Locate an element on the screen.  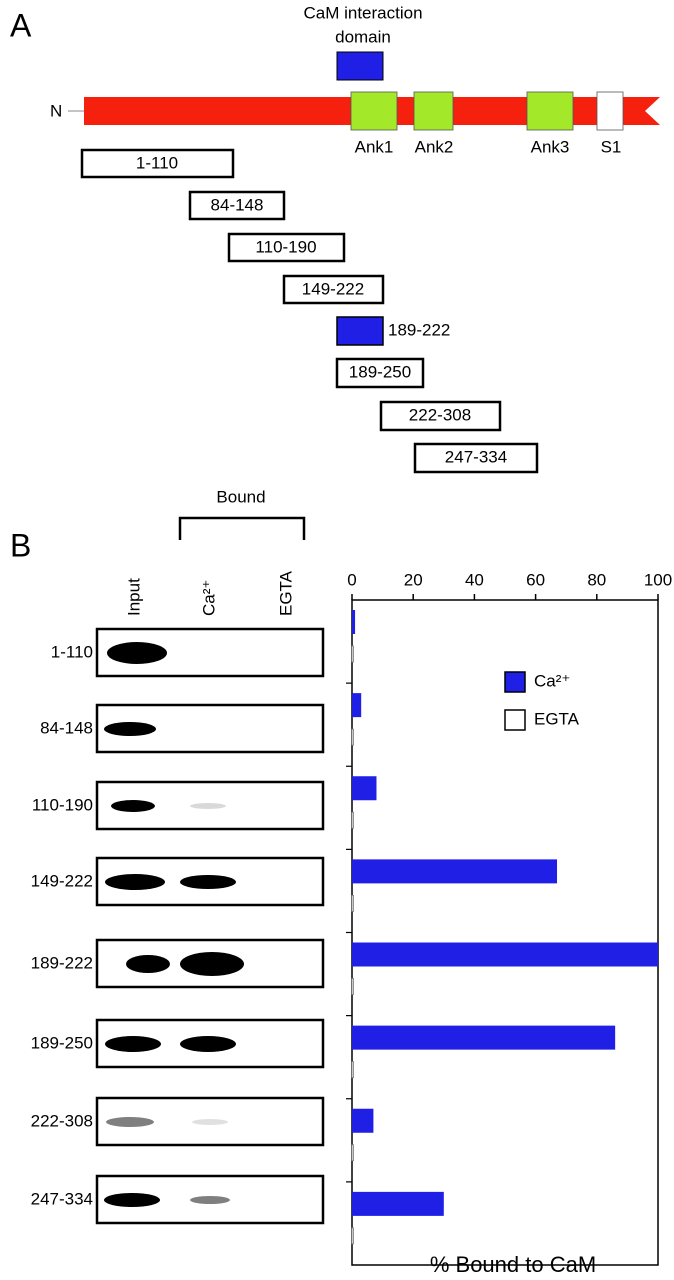
legend-label: Ca²⁺ is located at coordinates (552, 680).